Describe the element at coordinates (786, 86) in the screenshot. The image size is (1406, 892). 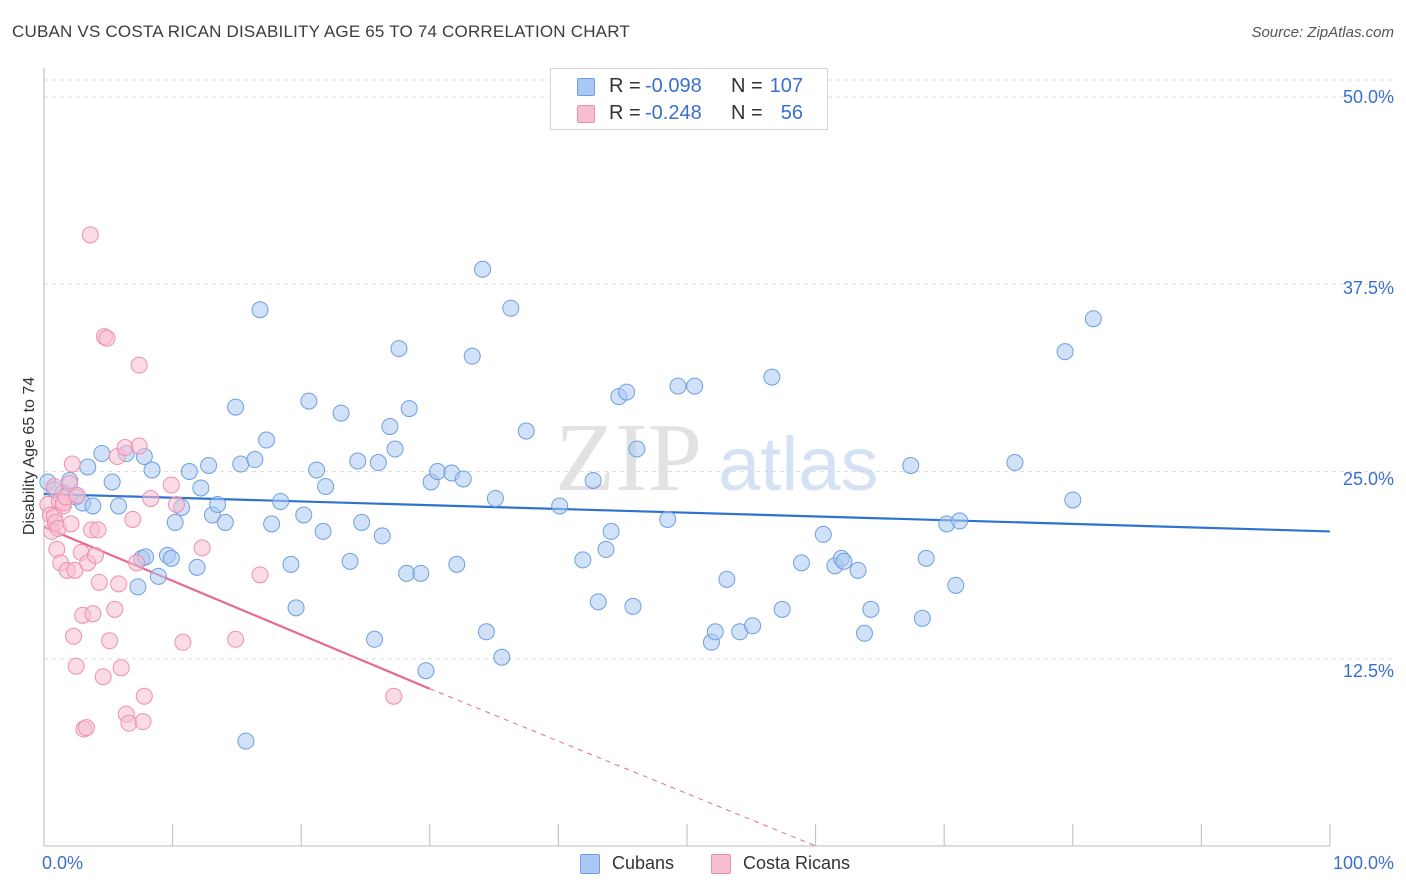
I see `n-value: 107` at that location.